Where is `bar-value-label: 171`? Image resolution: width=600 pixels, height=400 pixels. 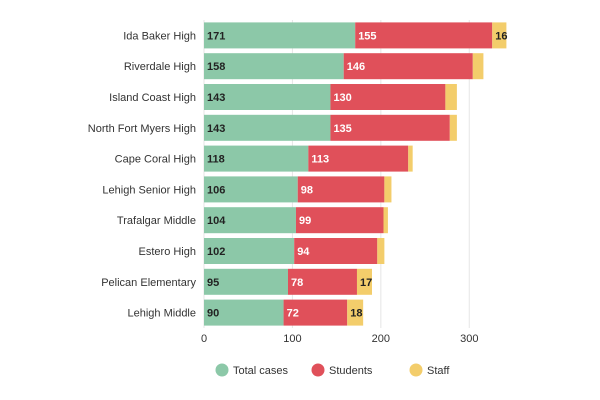
bar-value-label: 171 is located at coordinates (216, 36).